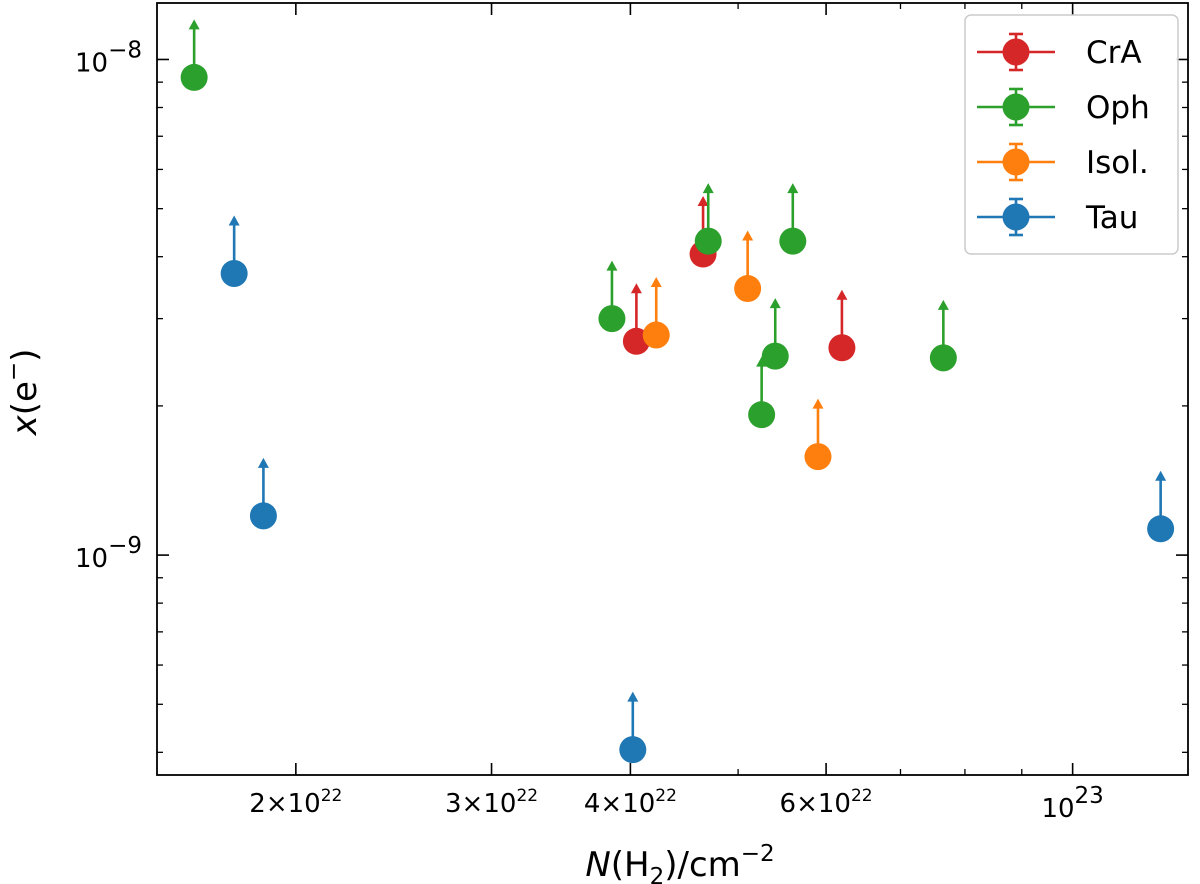 The image size is (1200, 884). I want to click on x-tick-label: 2×10²², so click(295, 802).